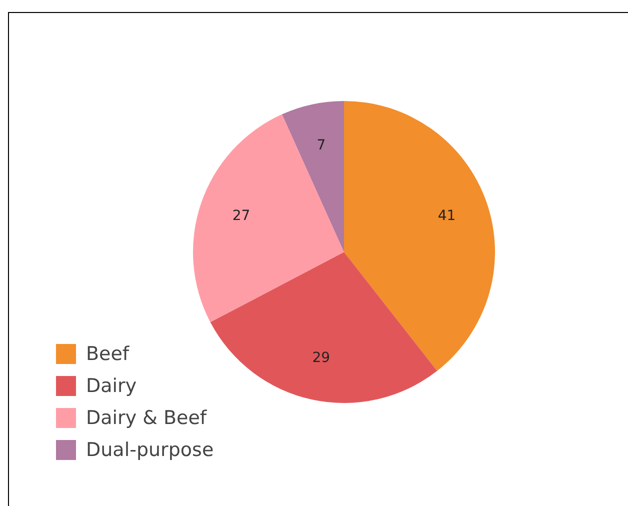 The width and height of the screenshot is (628, 506). Describe the element at coordinates (321, 358) in the screenshot. I see `data-label: 29` at that location.